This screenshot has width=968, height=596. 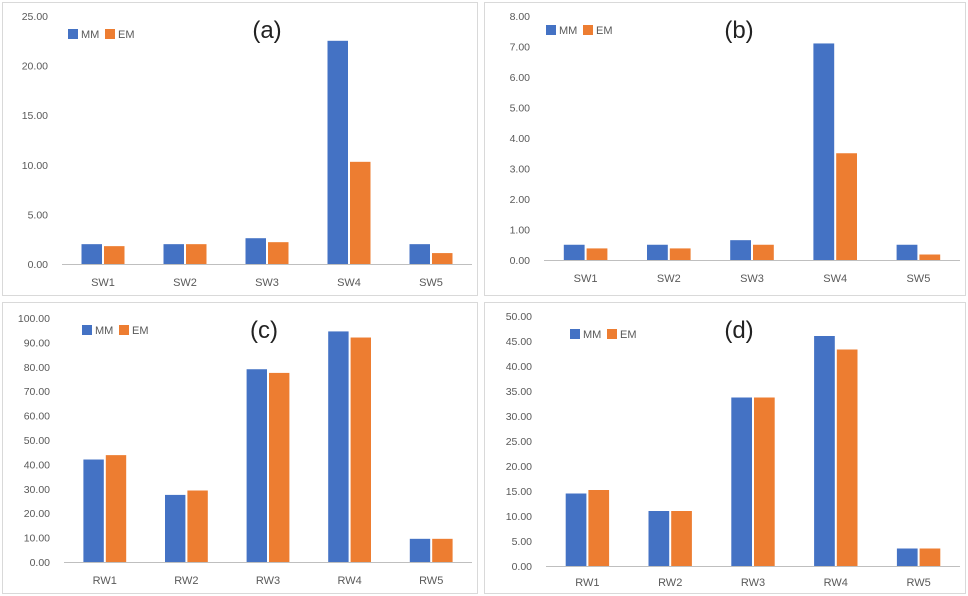 I want to click on y-tick-label: 7.00, so click(x=520, y=48).